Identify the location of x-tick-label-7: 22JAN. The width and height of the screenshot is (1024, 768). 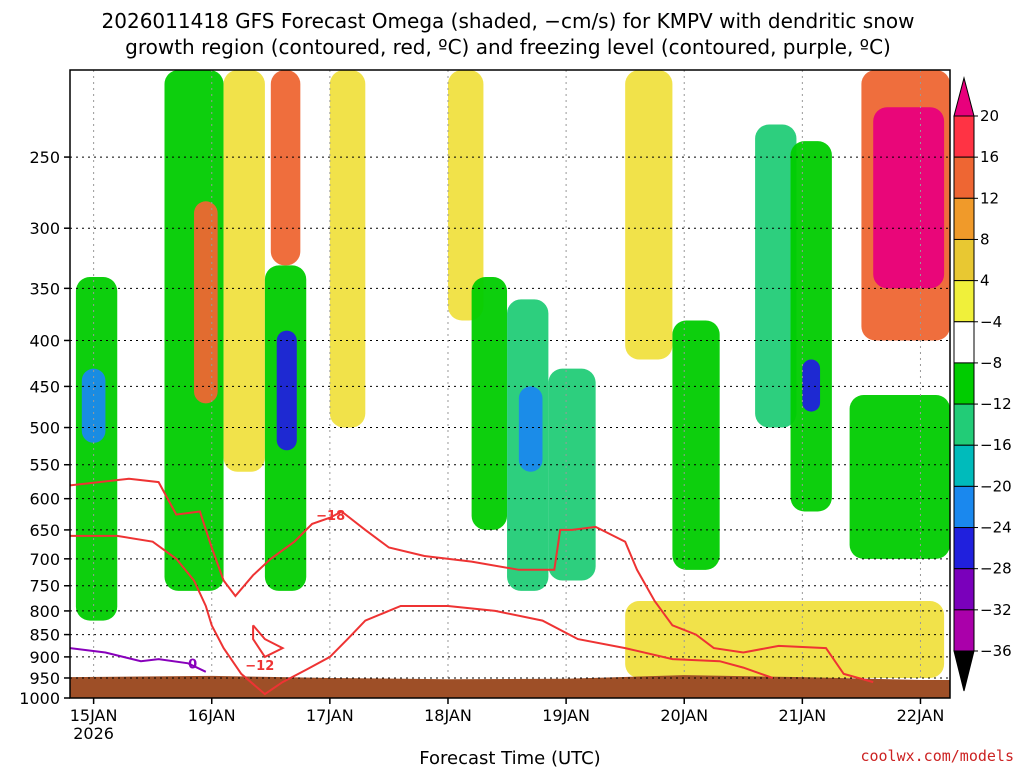
(921, 715).